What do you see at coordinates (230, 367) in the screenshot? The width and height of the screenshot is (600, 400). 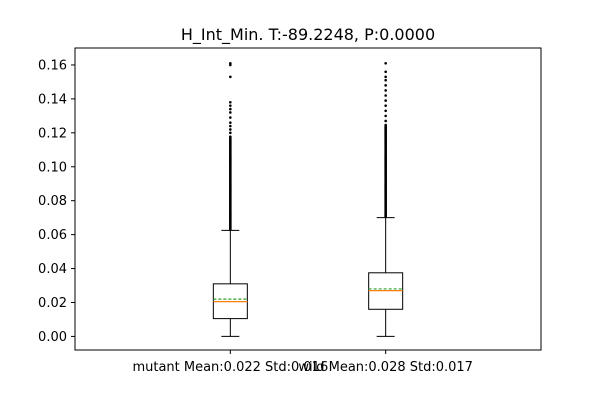 I see `x-tick-label: mutant Mean:0.022 Std:0.016` at bounding box center [230, 367].